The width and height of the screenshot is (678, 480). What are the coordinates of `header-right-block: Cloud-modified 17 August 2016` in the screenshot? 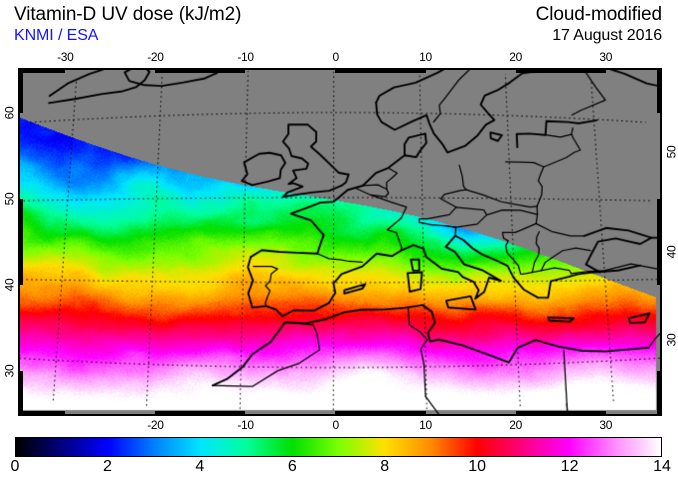 It's located at (599, 25).